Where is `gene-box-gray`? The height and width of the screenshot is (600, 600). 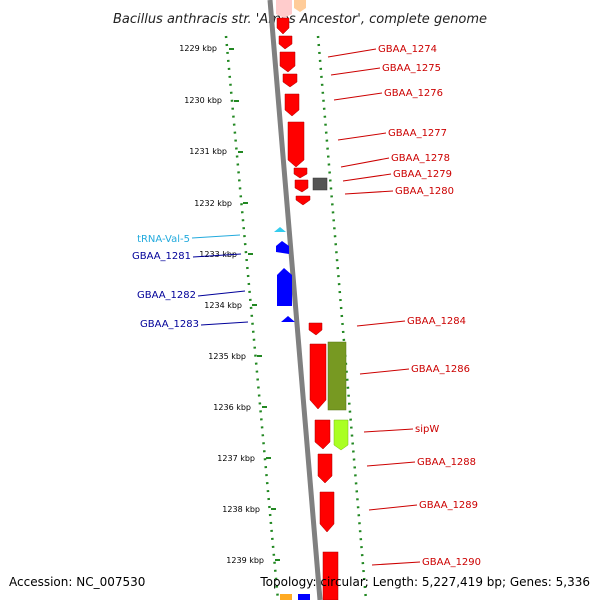 gene-box-gray is located at coordinates (320, 184).